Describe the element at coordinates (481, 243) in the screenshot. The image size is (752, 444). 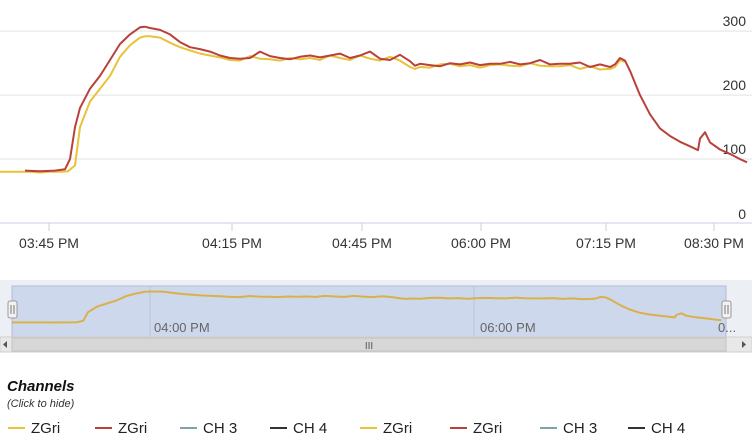
I see `x-tick-label: 06:00 PM` at that location.